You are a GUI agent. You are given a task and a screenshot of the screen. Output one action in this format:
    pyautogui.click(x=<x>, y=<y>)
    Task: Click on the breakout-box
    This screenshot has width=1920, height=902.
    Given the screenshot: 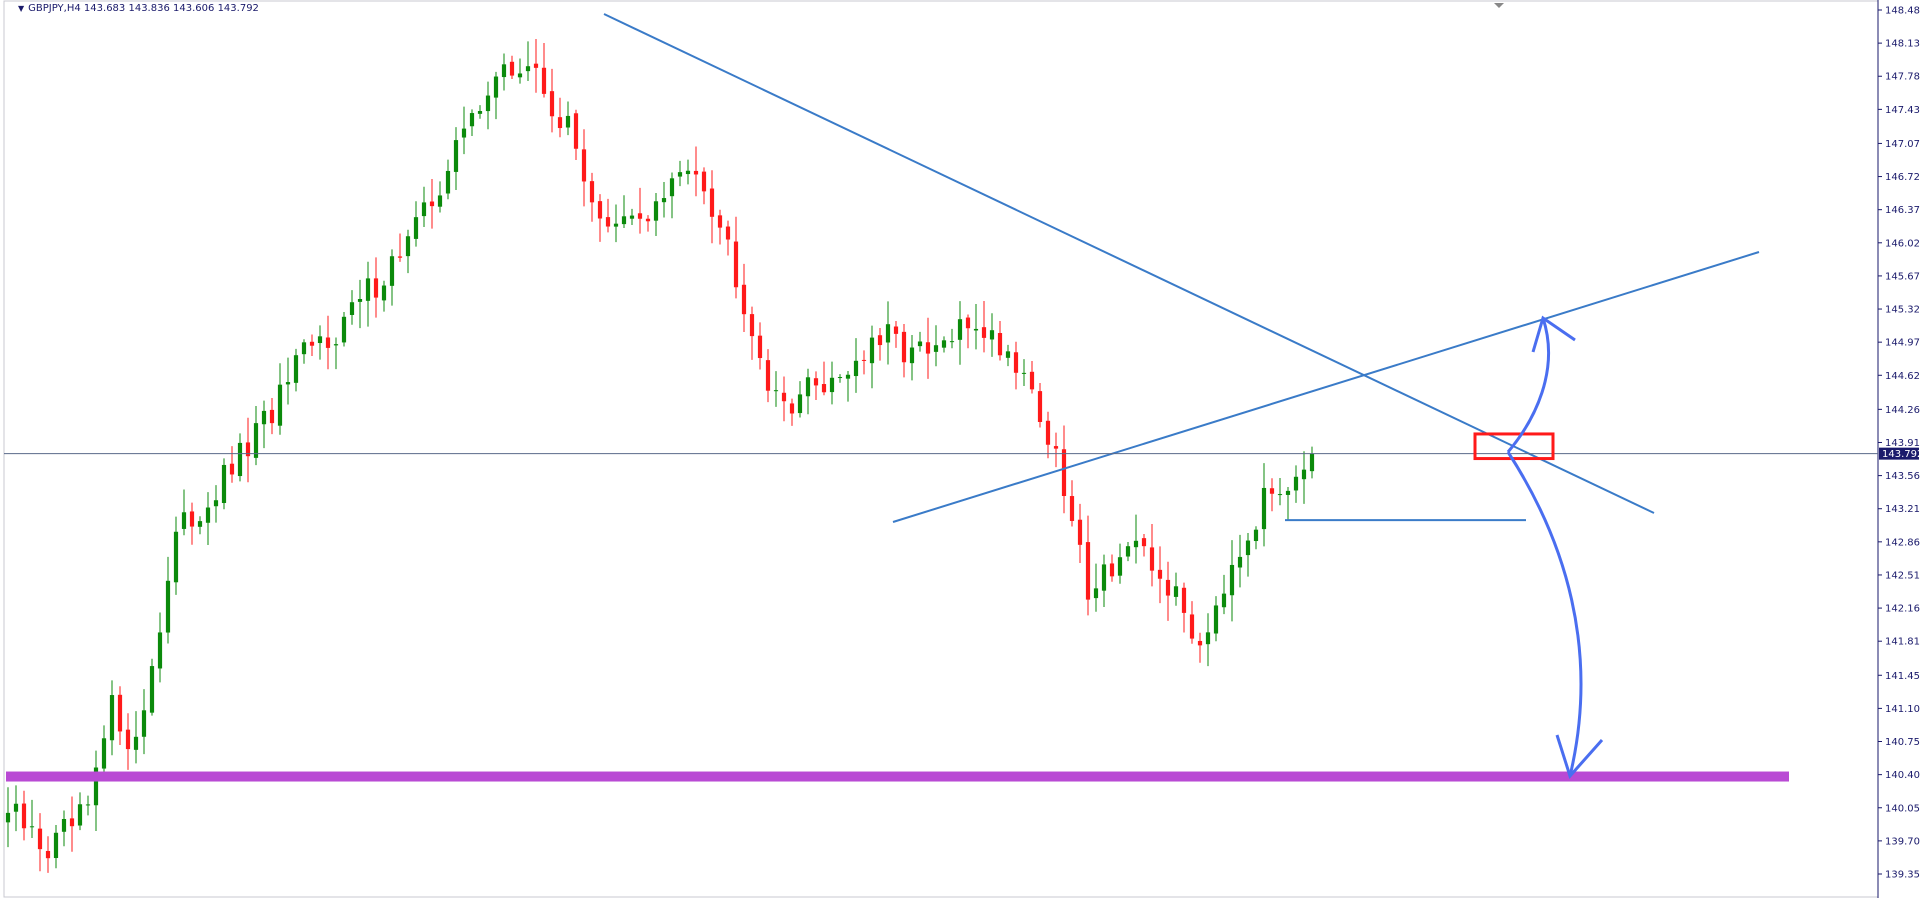 What is the action you would take?
    pyautogui.click(x=1514, y=446)
    